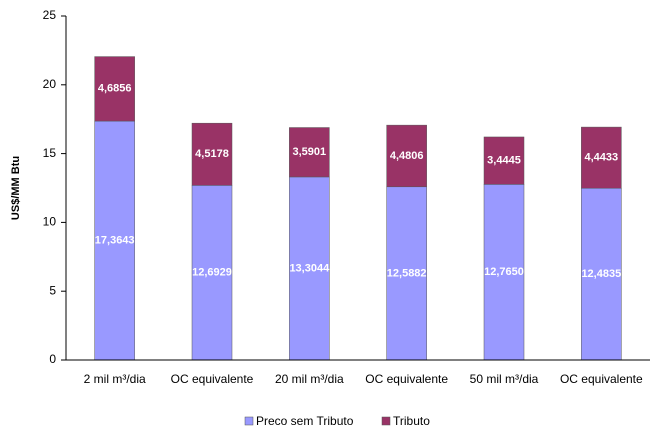 The height and width of the screenshot is (431, 652). Describe the element at coordinates (115, 240) in the screenshot. I see `data-label: 17,3643` at that location.